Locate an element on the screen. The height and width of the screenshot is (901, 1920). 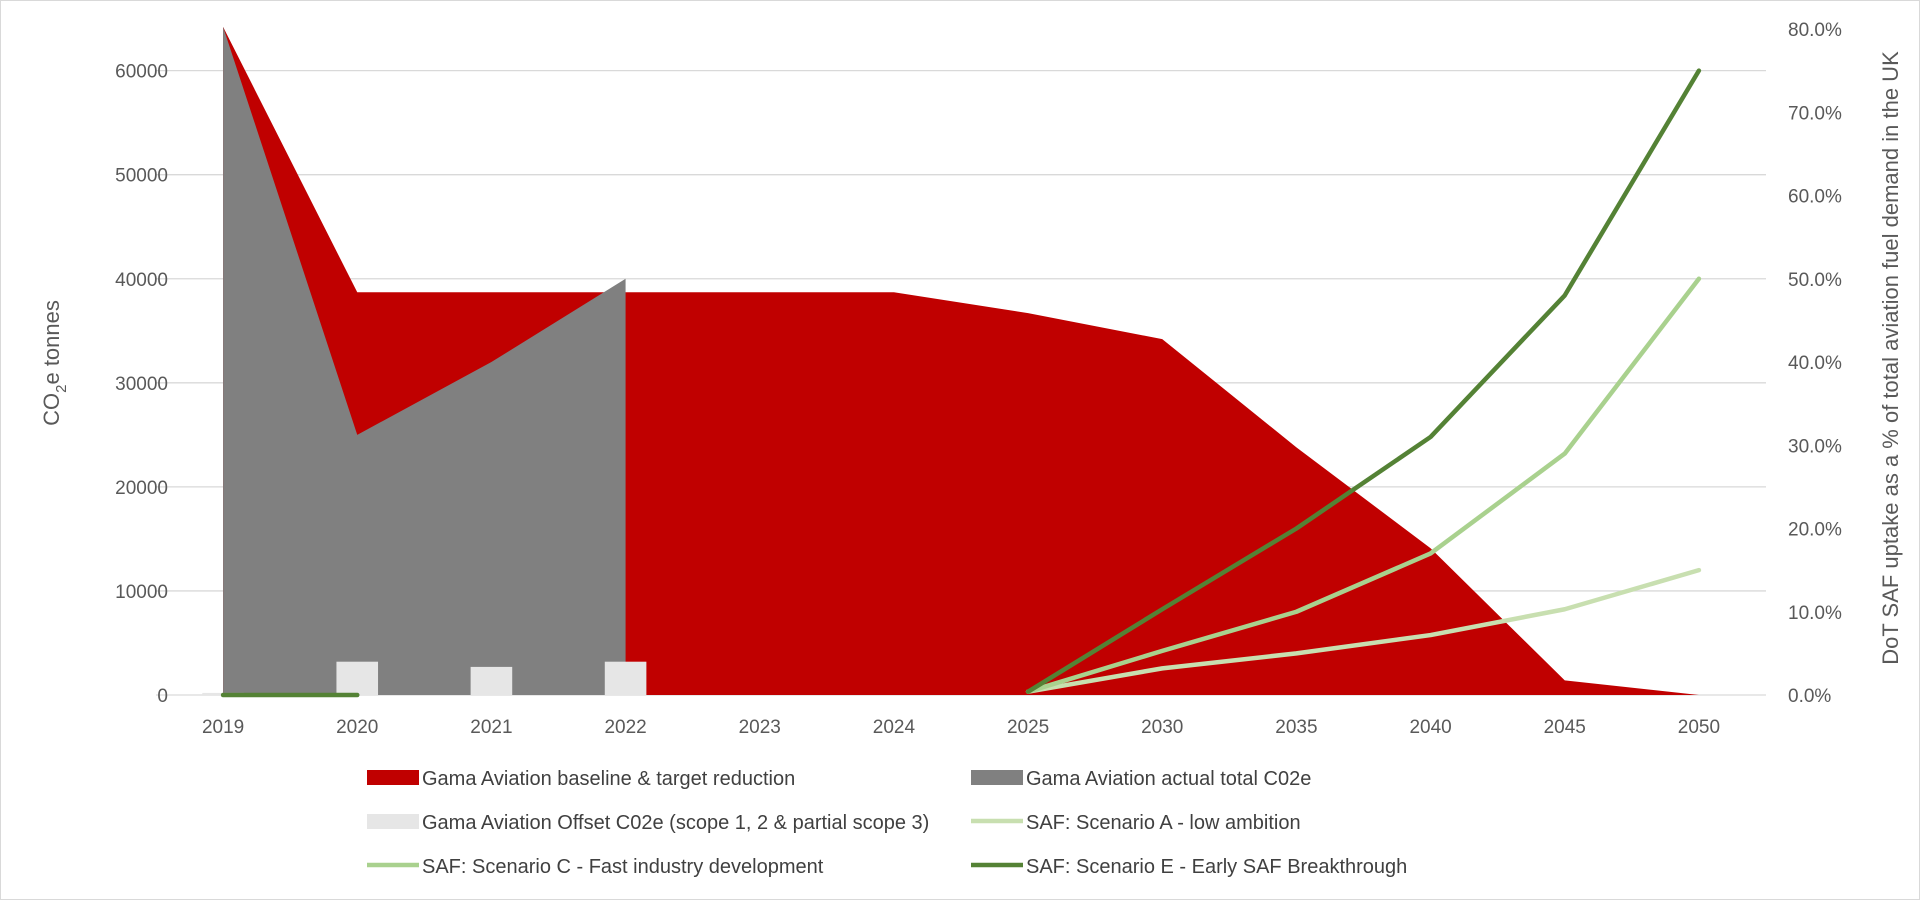
left-tick-label: 60000 is located at coordinates (141, 72).